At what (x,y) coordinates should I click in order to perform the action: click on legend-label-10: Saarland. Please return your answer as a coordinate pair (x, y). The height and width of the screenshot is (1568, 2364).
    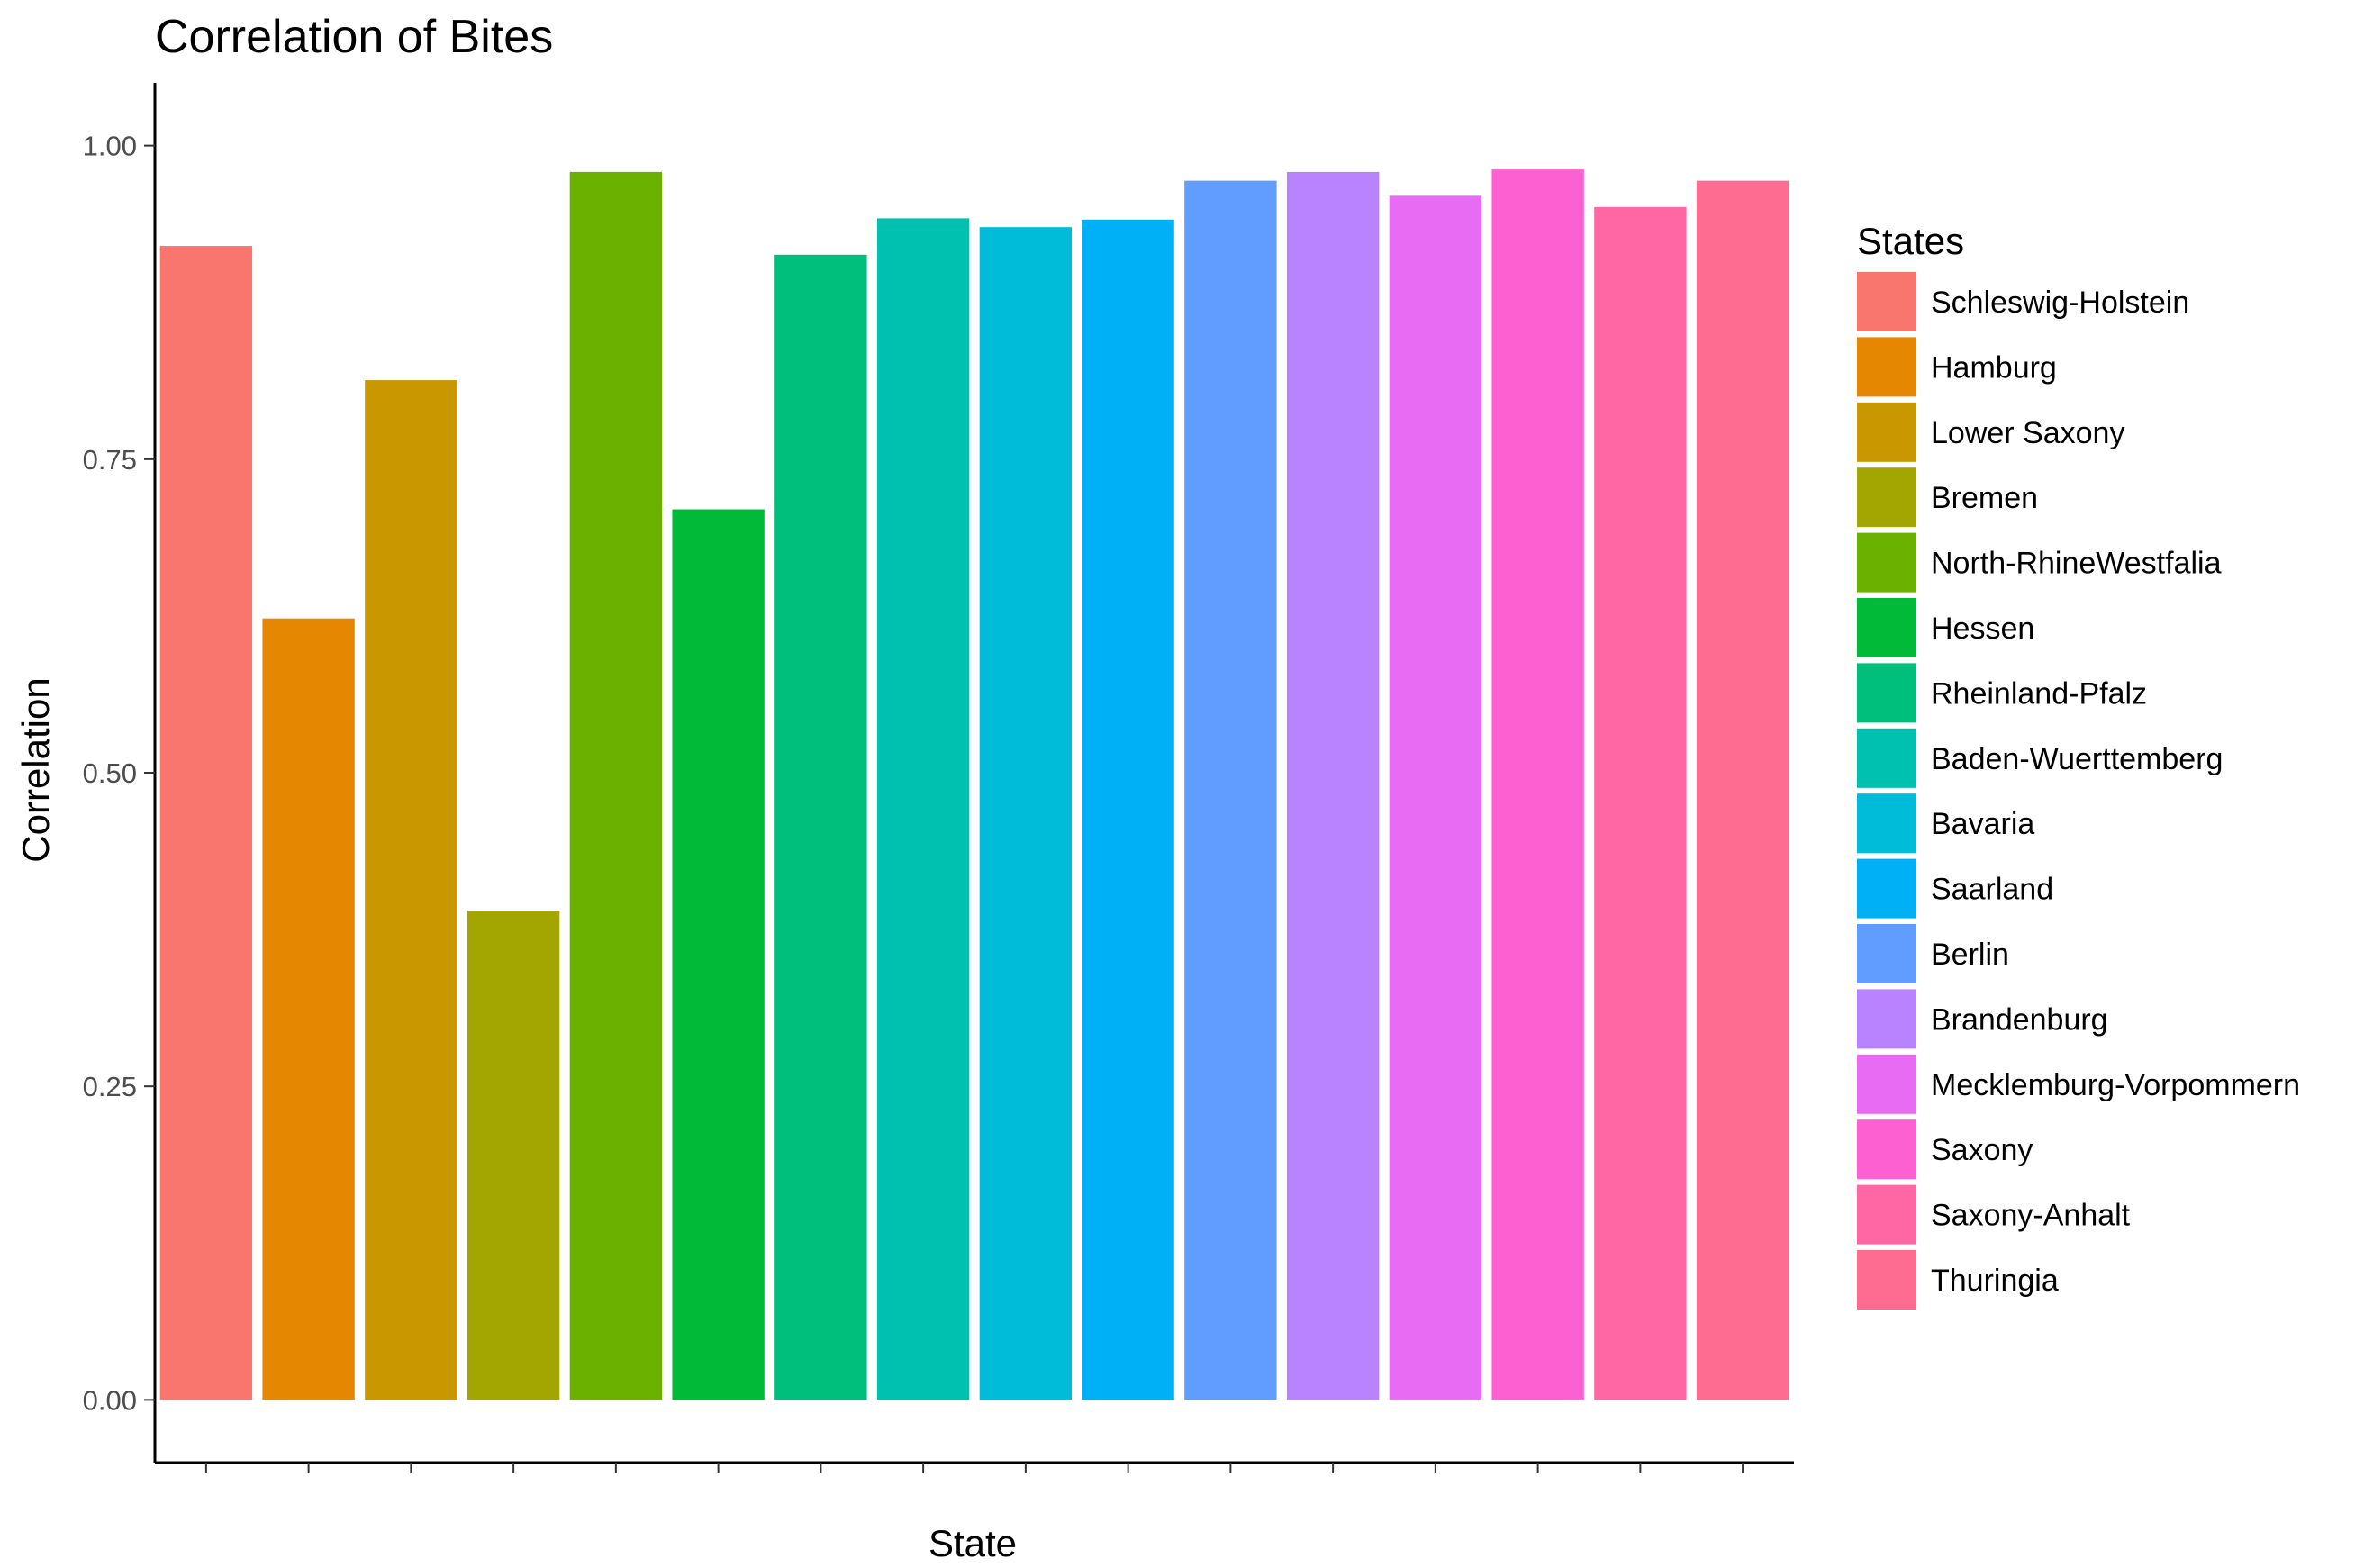
    Looking at the image, I should click on (1992, 890).